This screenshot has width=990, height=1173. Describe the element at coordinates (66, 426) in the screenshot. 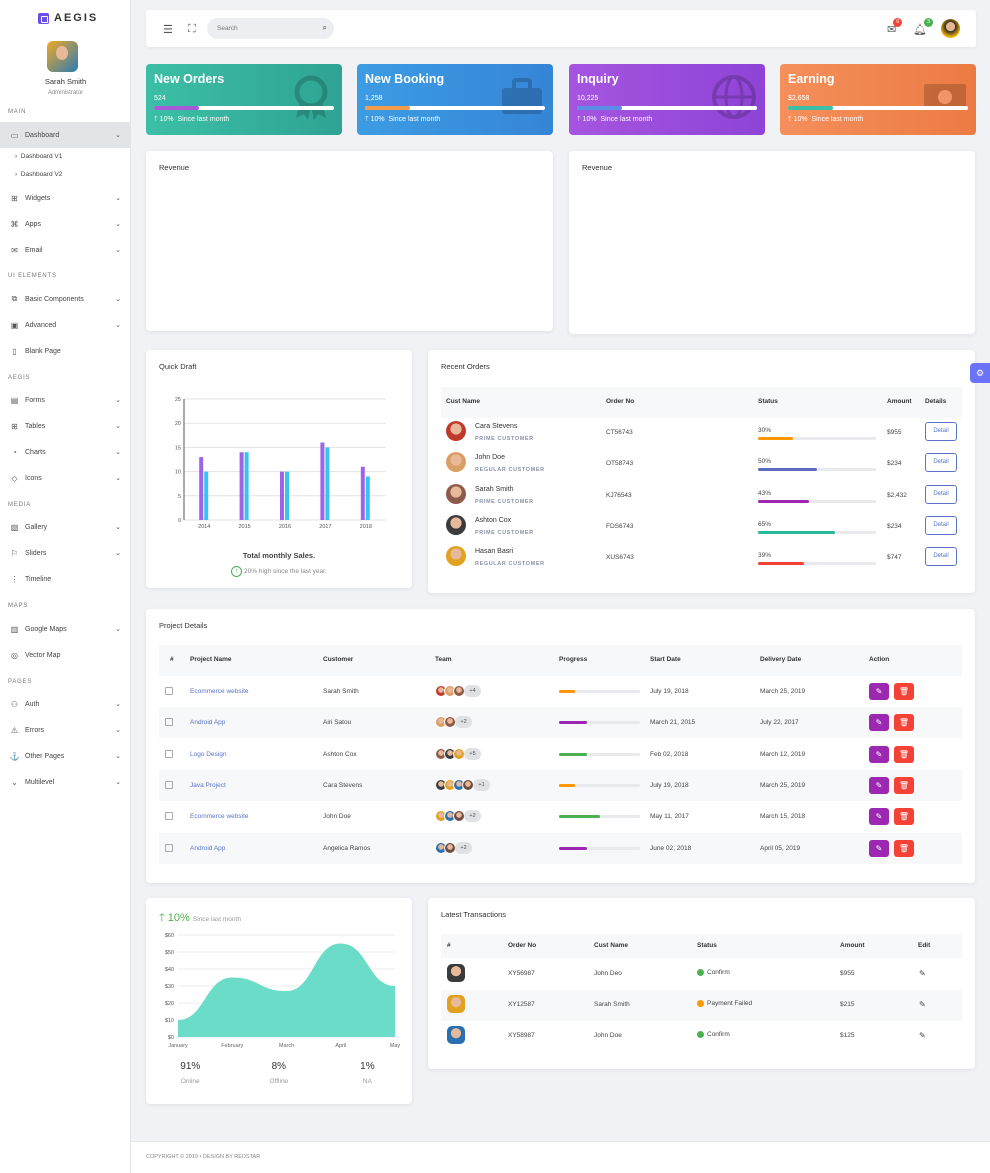

I see `sidebar-item-tables: ⊞ Tables ⌄` at that location.